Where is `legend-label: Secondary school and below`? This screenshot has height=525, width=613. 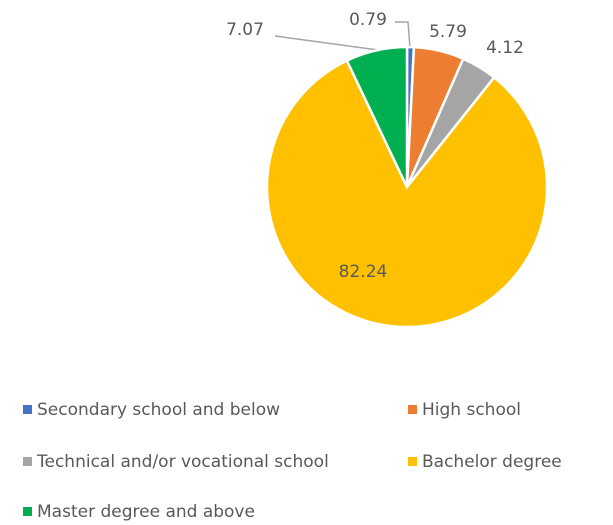 legend-label: Secondary school and below is located at coordinates (158, 410).